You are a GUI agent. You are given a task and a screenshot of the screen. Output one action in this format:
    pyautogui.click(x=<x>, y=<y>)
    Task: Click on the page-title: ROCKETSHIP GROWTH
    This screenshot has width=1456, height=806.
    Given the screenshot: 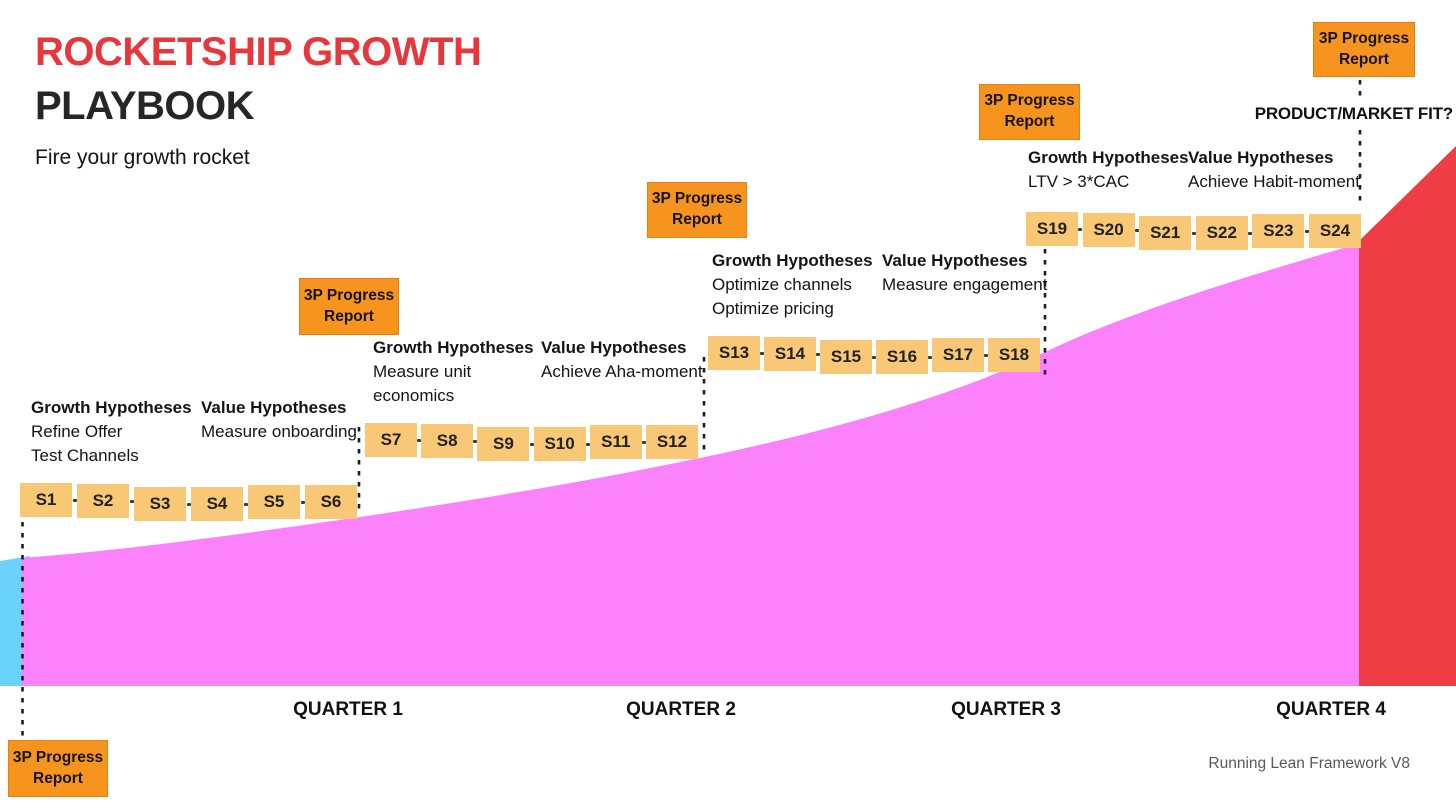 What is the action you would take?
    pyautogui.click(x=258, y=52)
    